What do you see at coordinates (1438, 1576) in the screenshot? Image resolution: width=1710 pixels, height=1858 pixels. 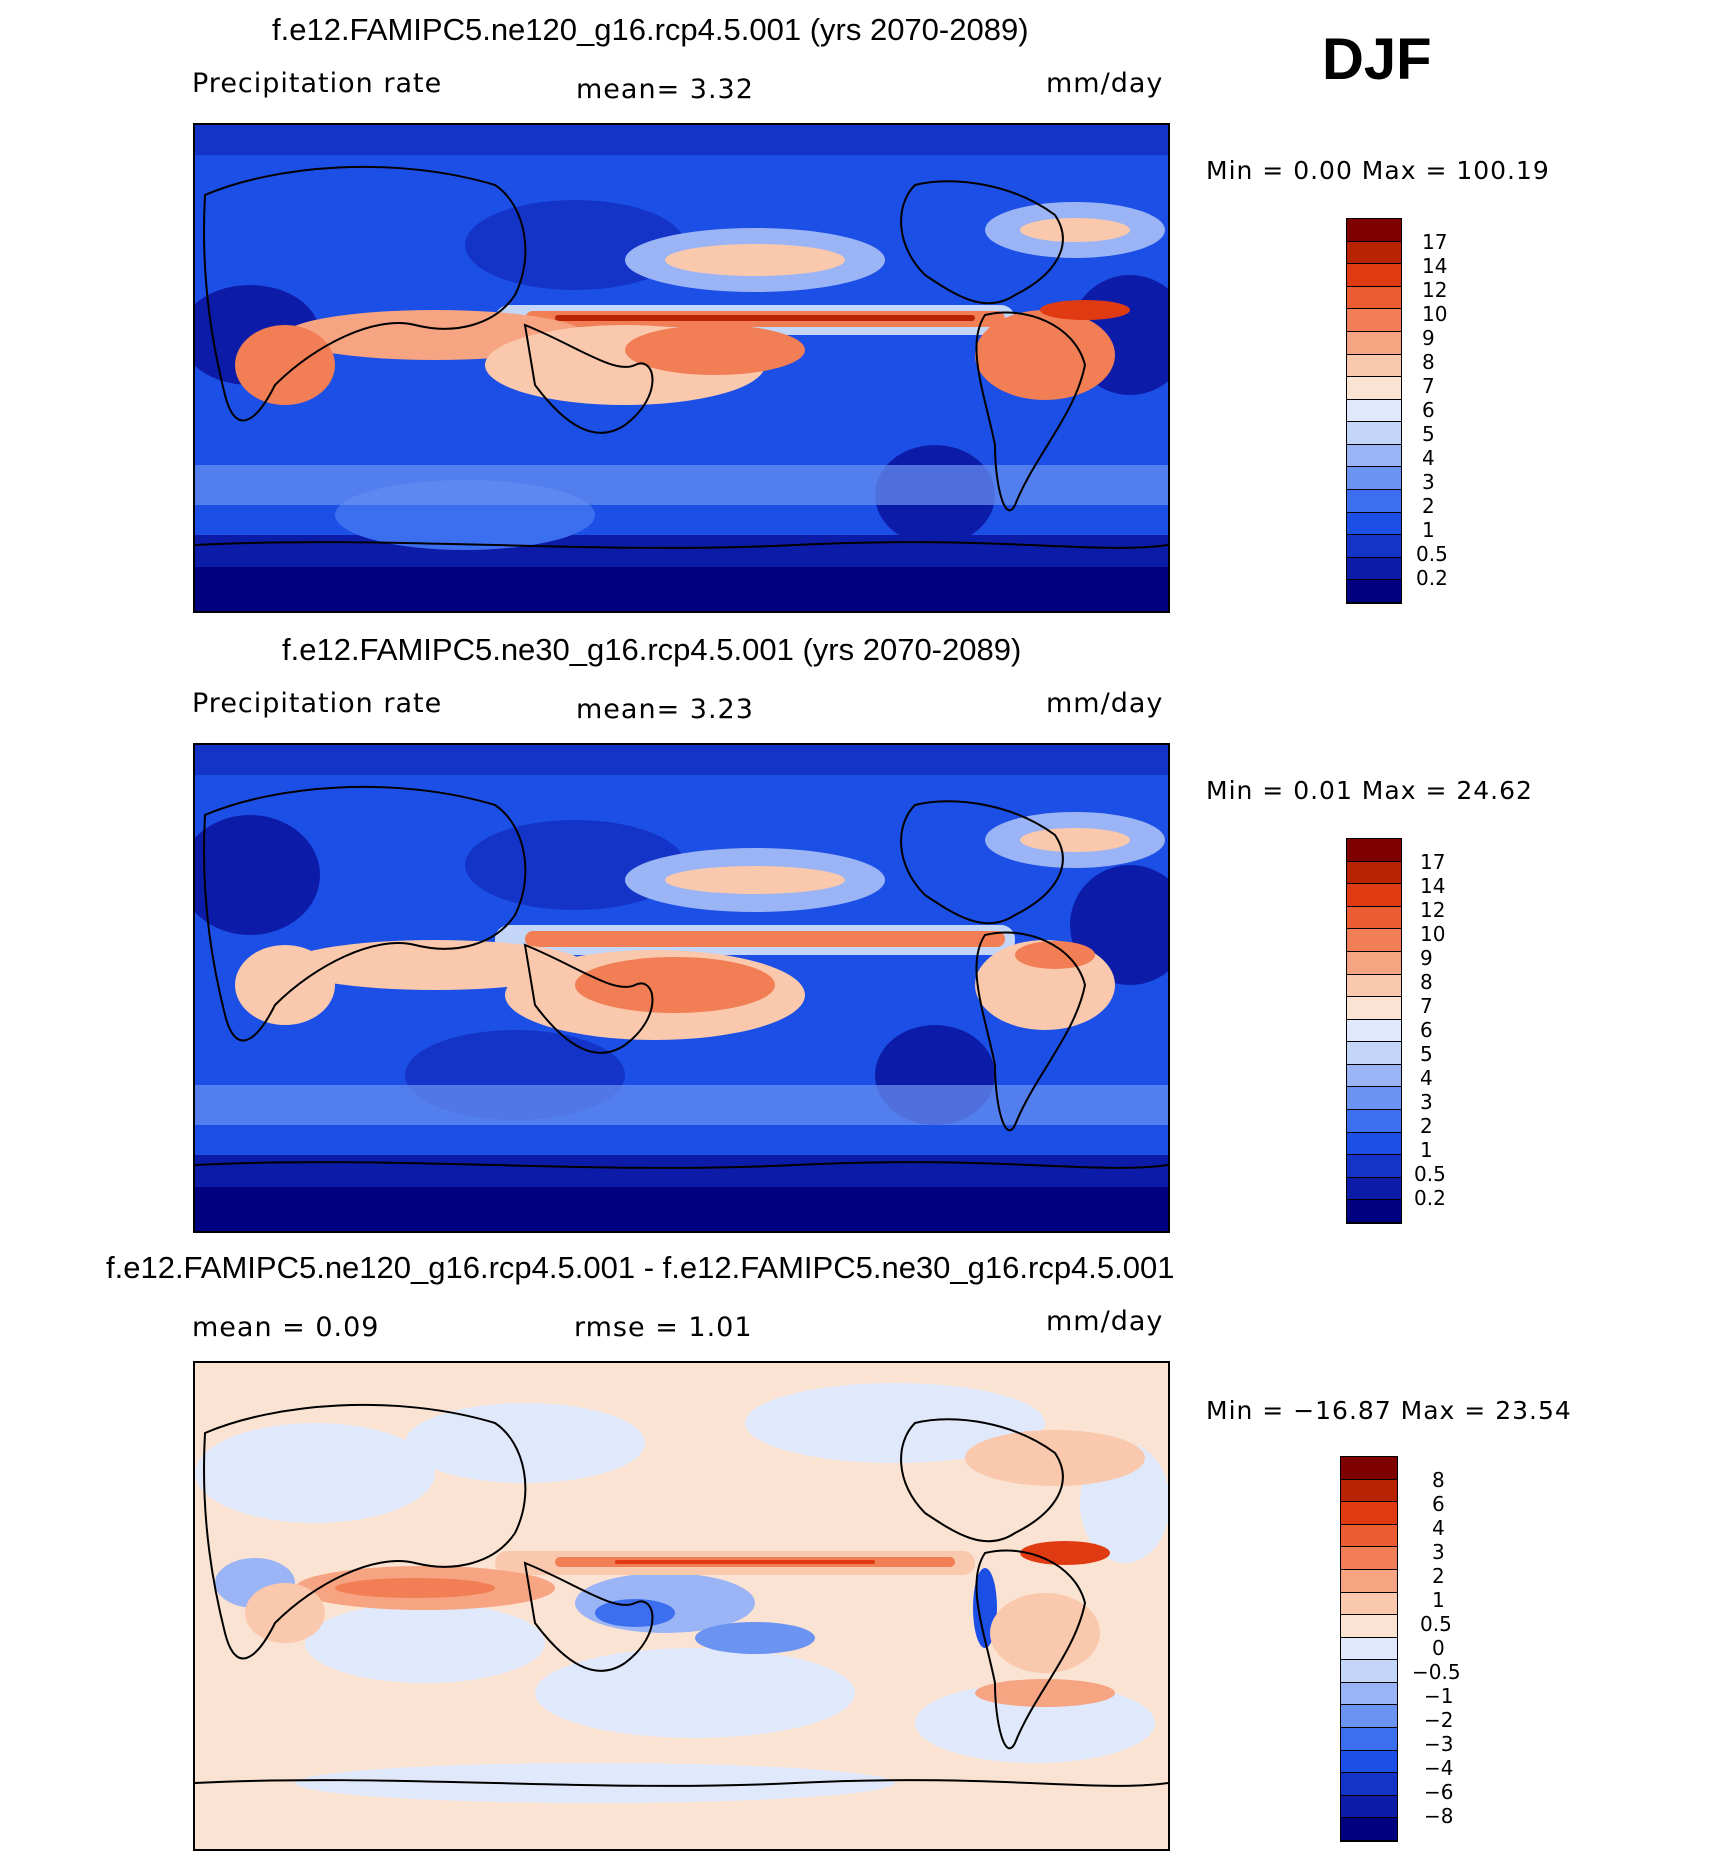 I see `panel-3-tick: 2` at bounding box center [1438, 1576].